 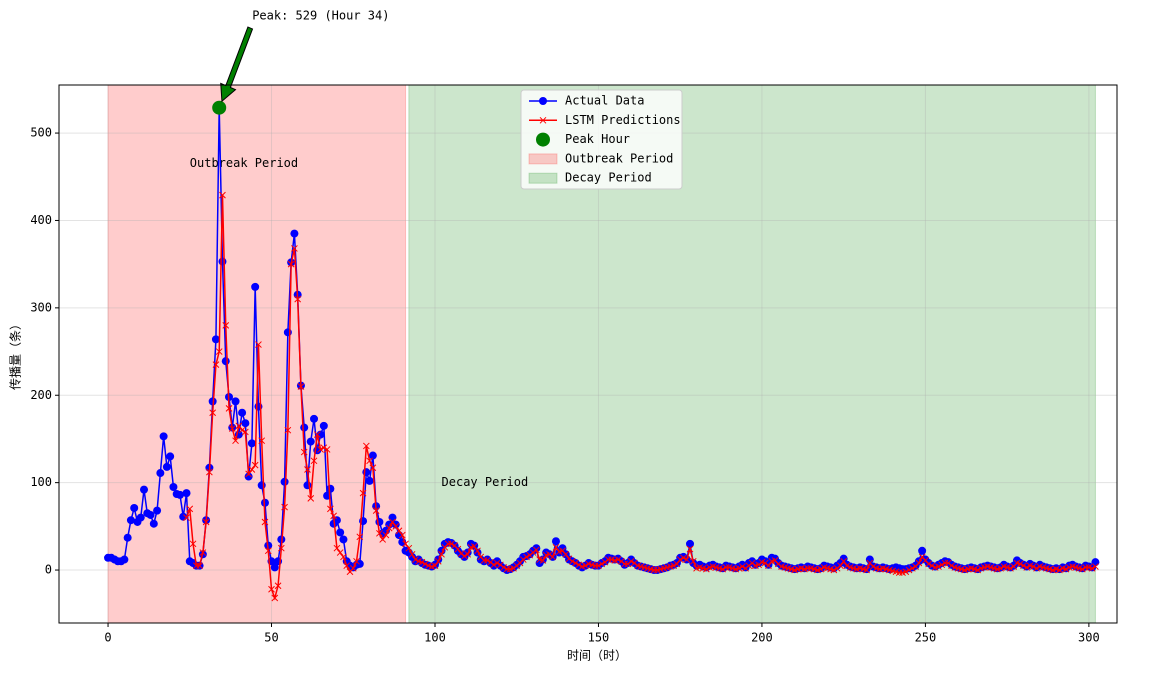 I want to click on y-axis-label: 传播量（条）, so click(x=15, y=354).